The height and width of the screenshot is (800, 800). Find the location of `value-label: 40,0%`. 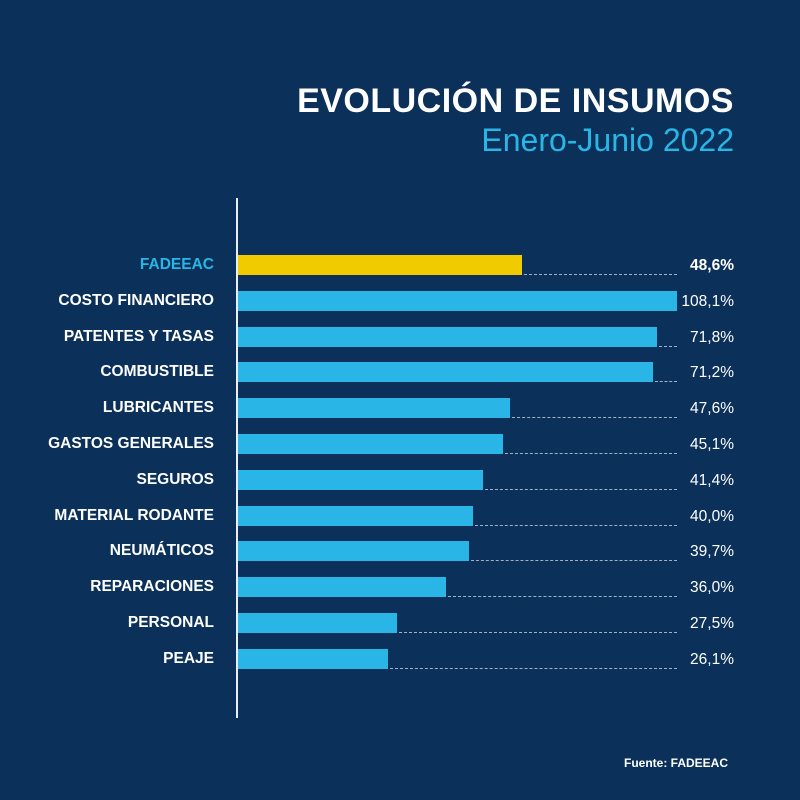

value-label: 40,0% is located at coordinates (712, 516).